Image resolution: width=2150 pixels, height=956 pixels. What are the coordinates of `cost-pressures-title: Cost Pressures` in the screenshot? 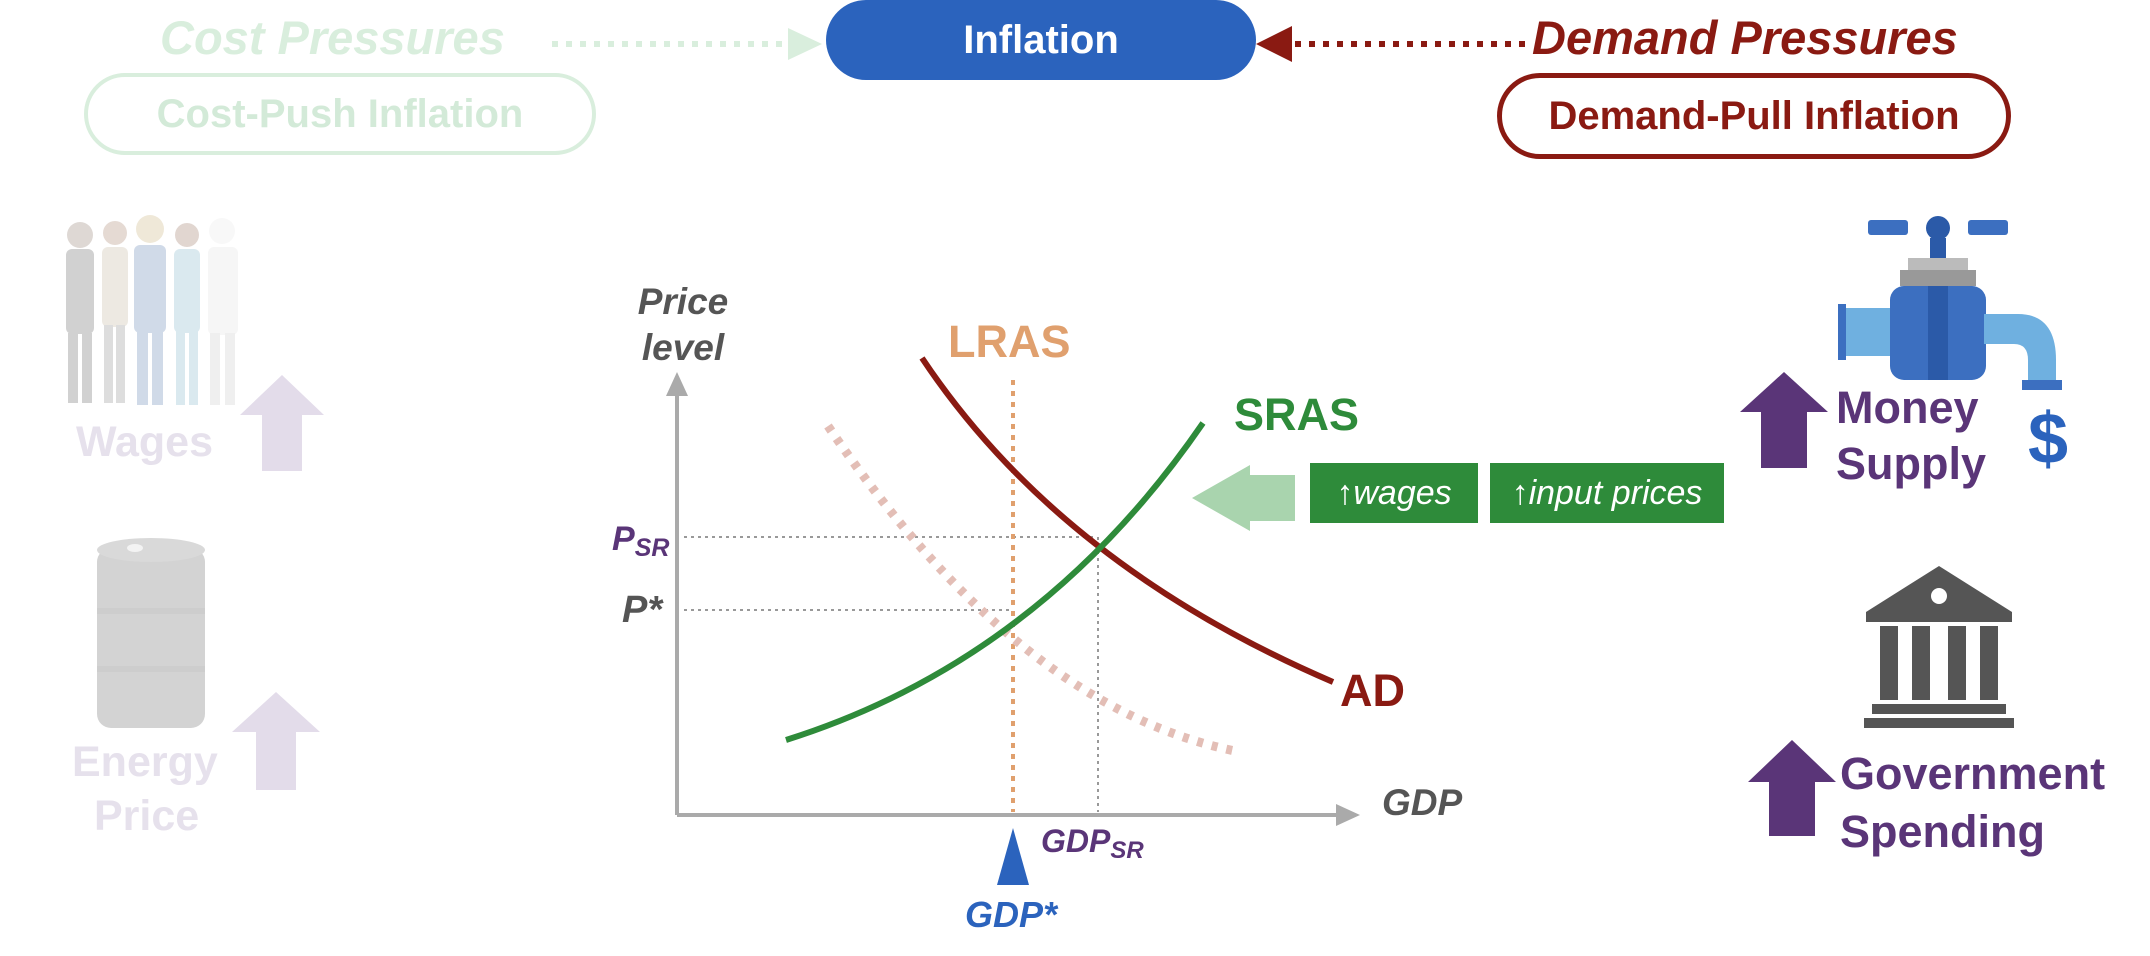 It's located at (332, 37).